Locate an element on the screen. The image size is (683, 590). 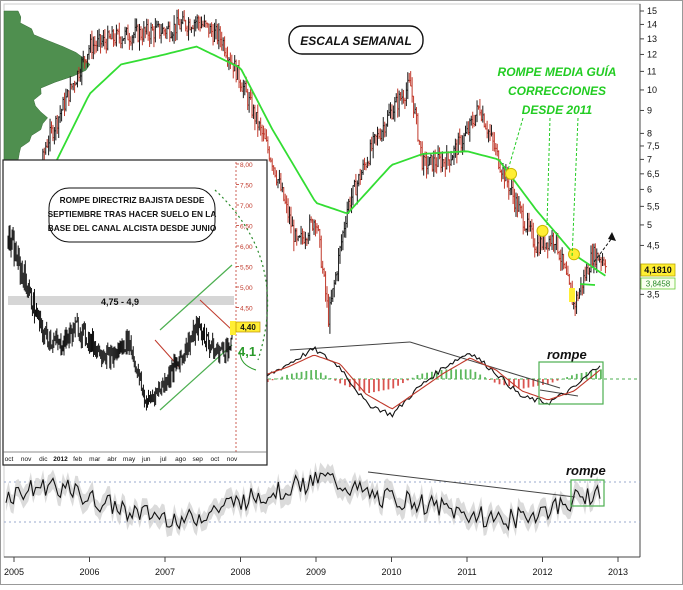
inset-axis-tick-label: 4,50 is located at coordinates (246, 309).